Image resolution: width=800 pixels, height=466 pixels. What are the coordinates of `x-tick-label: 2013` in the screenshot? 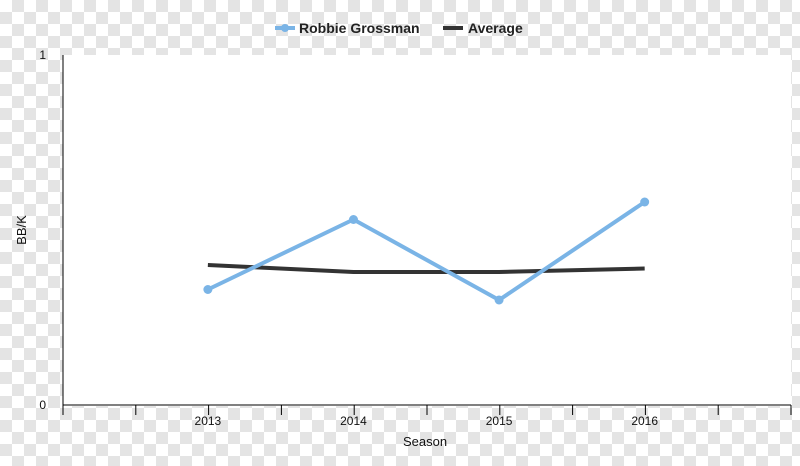 It's located at (208, 421).